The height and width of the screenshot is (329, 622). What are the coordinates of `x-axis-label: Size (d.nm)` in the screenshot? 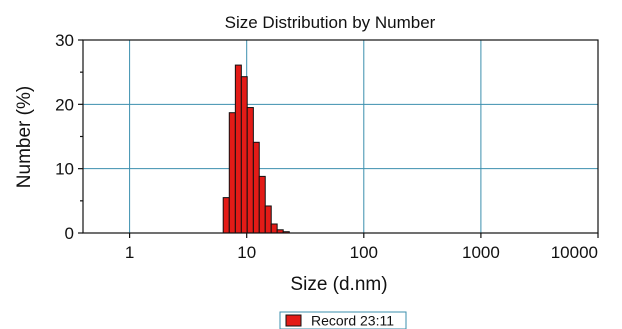 It's located at (338, 284).